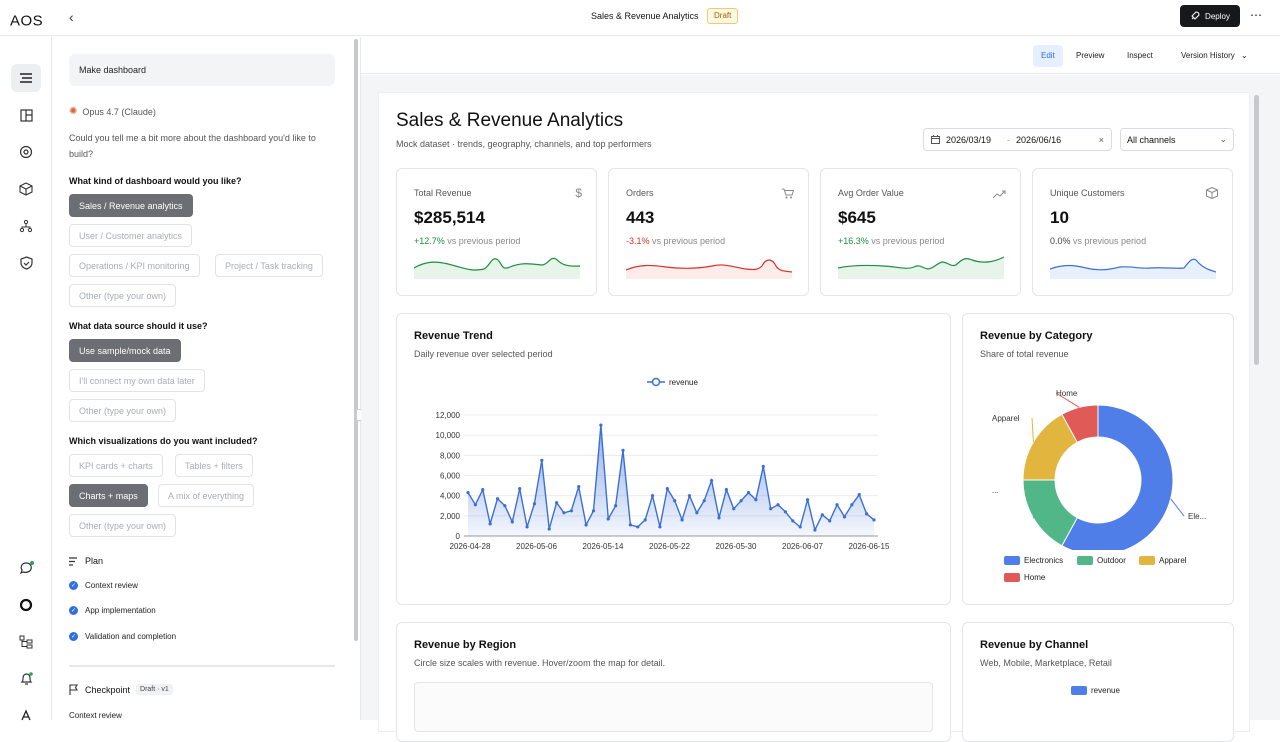 Image resolution: width=1280 pixels, height=742 pixels. I want to click on date-range-picker: 2026/03/19 - 2026/06/16 ×, so click(1017, 139).